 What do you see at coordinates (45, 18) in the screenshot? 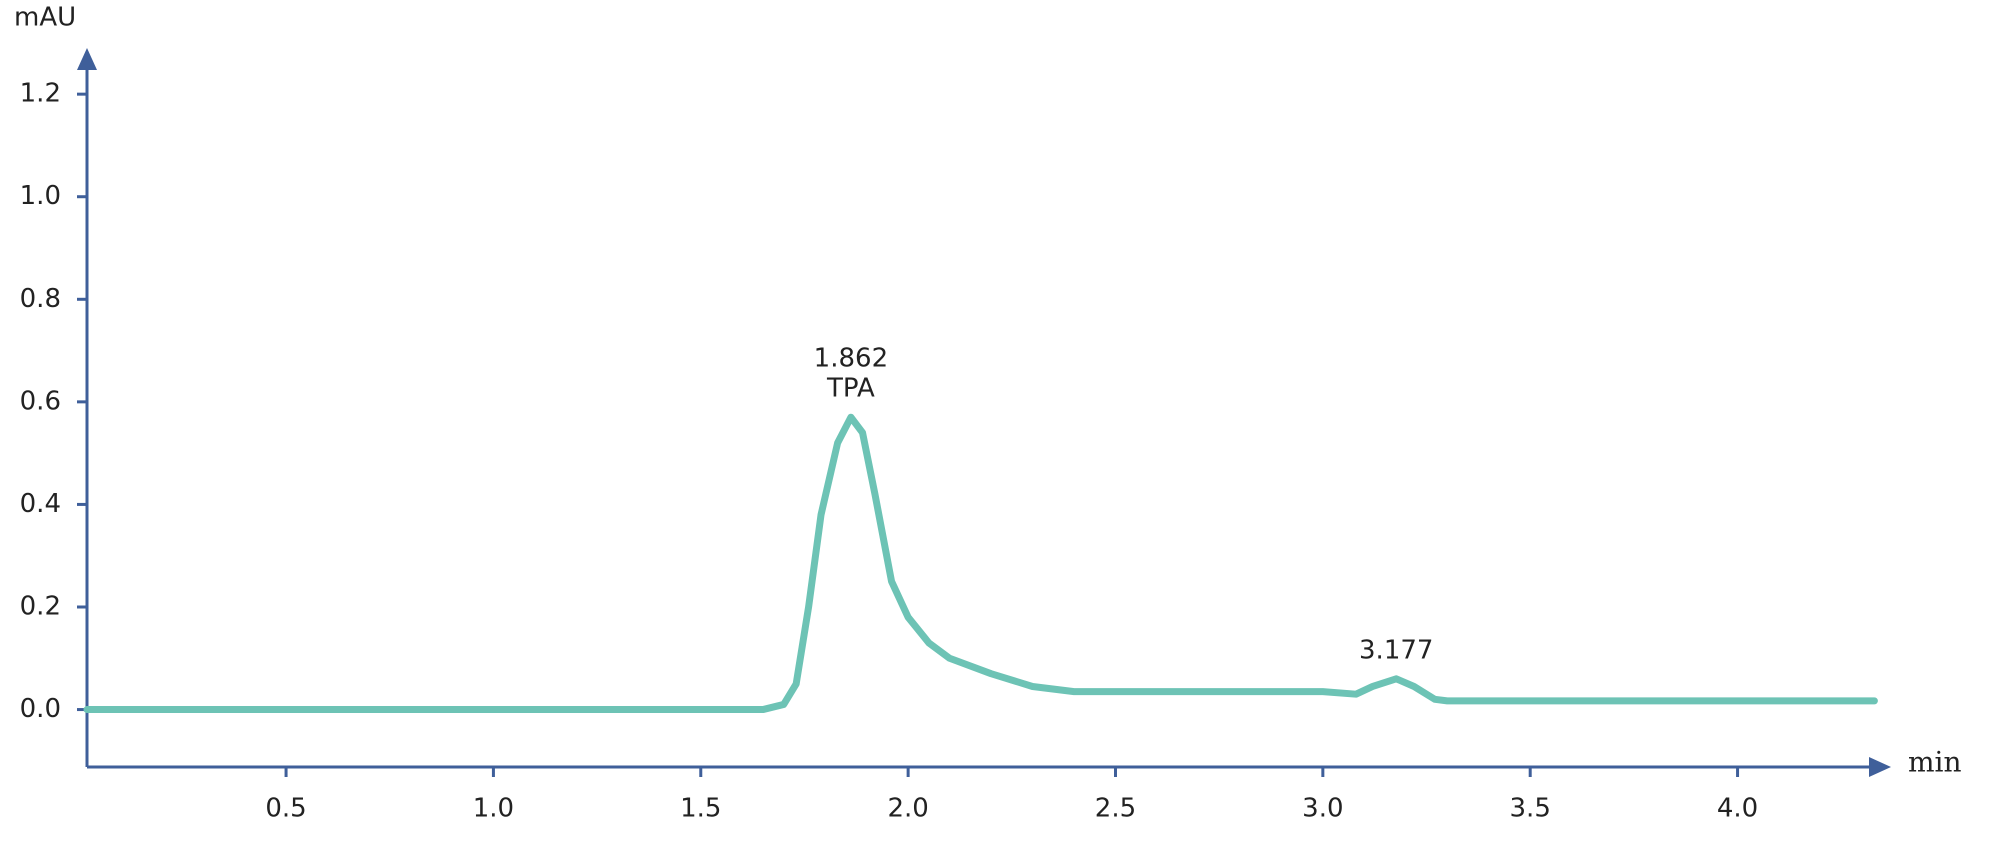
I see `y-axis-label: mAU` at bounding box center [45, 18].